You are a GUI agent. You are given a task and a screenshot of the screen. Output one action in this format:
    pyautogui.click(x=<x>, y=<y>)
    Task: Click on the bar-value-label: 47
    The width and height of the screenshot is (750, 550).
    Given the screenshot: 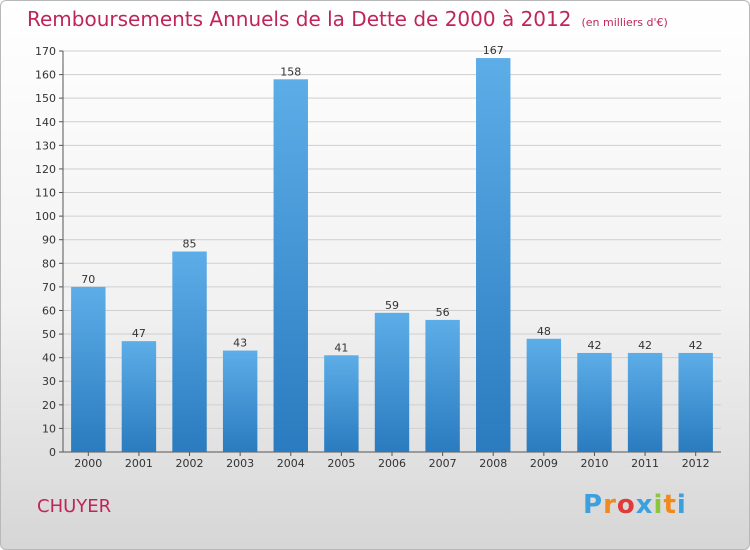 What is the action you would take?
    pyautogui.click(x=139, y=333)
    